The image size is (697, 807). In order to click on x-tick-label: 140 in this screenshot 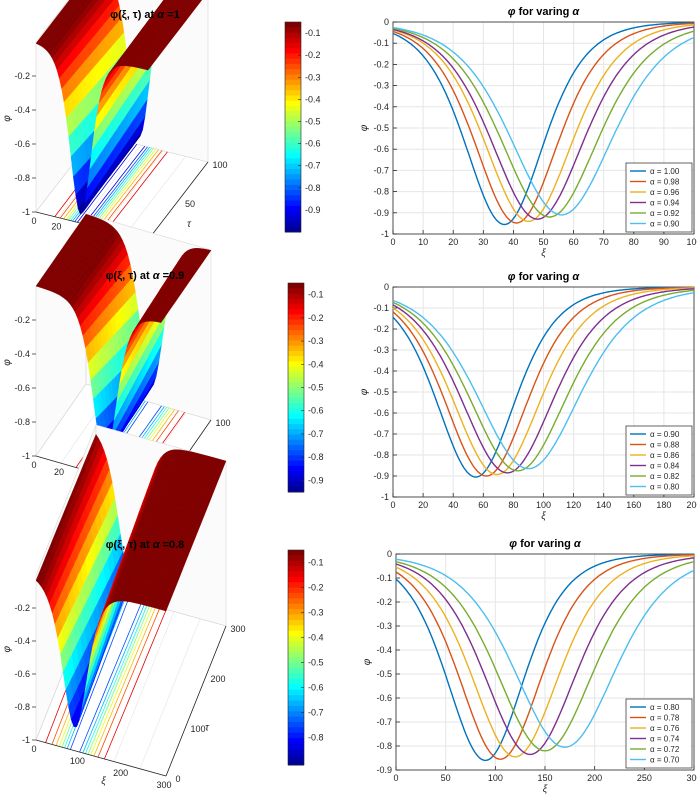, I will do `click(603, 505)`.